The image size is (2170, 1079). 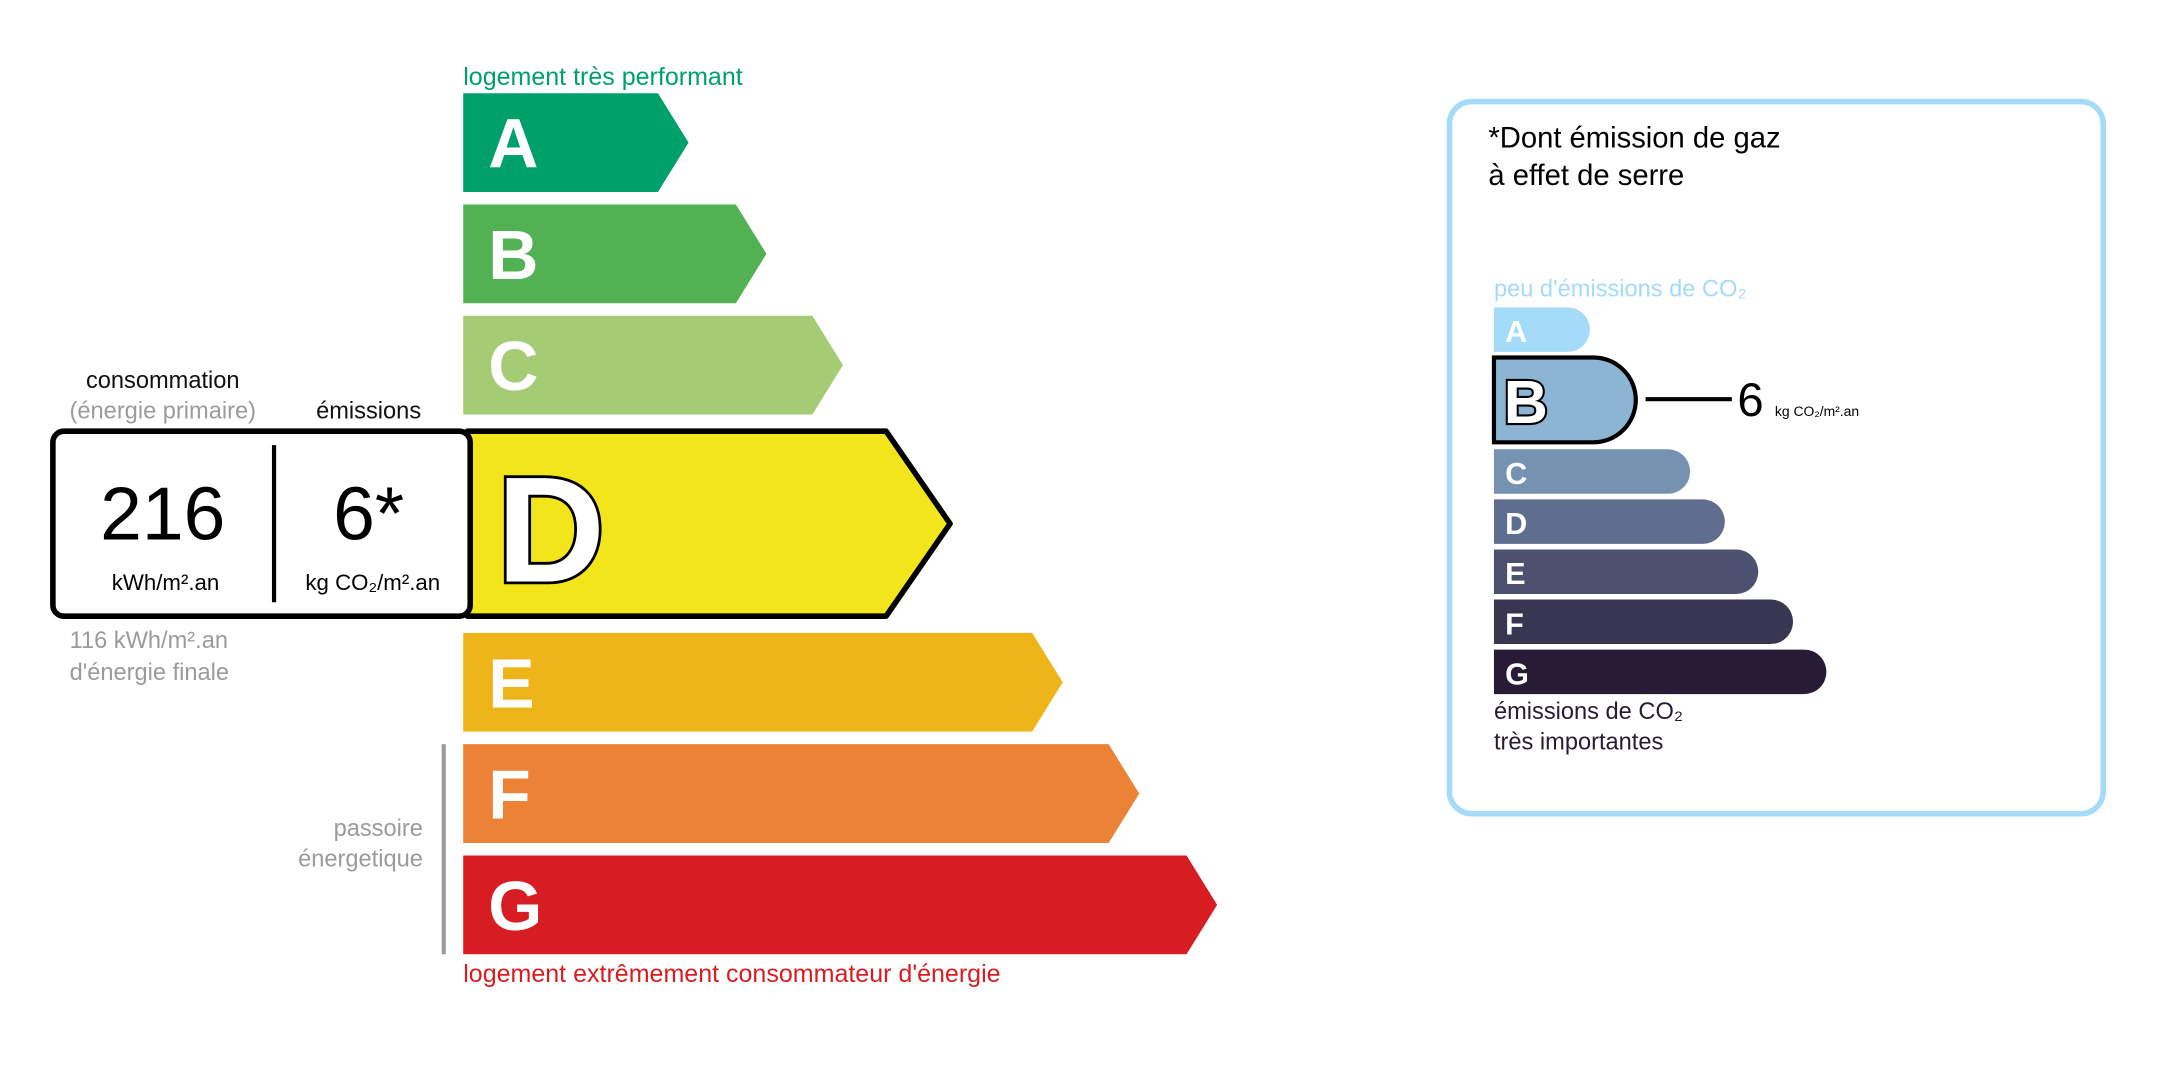 What do you see at coordinates (1517, 674) in the screenshot?
I see `ghg-class-letter: G` at bounding box center [1517, 674].